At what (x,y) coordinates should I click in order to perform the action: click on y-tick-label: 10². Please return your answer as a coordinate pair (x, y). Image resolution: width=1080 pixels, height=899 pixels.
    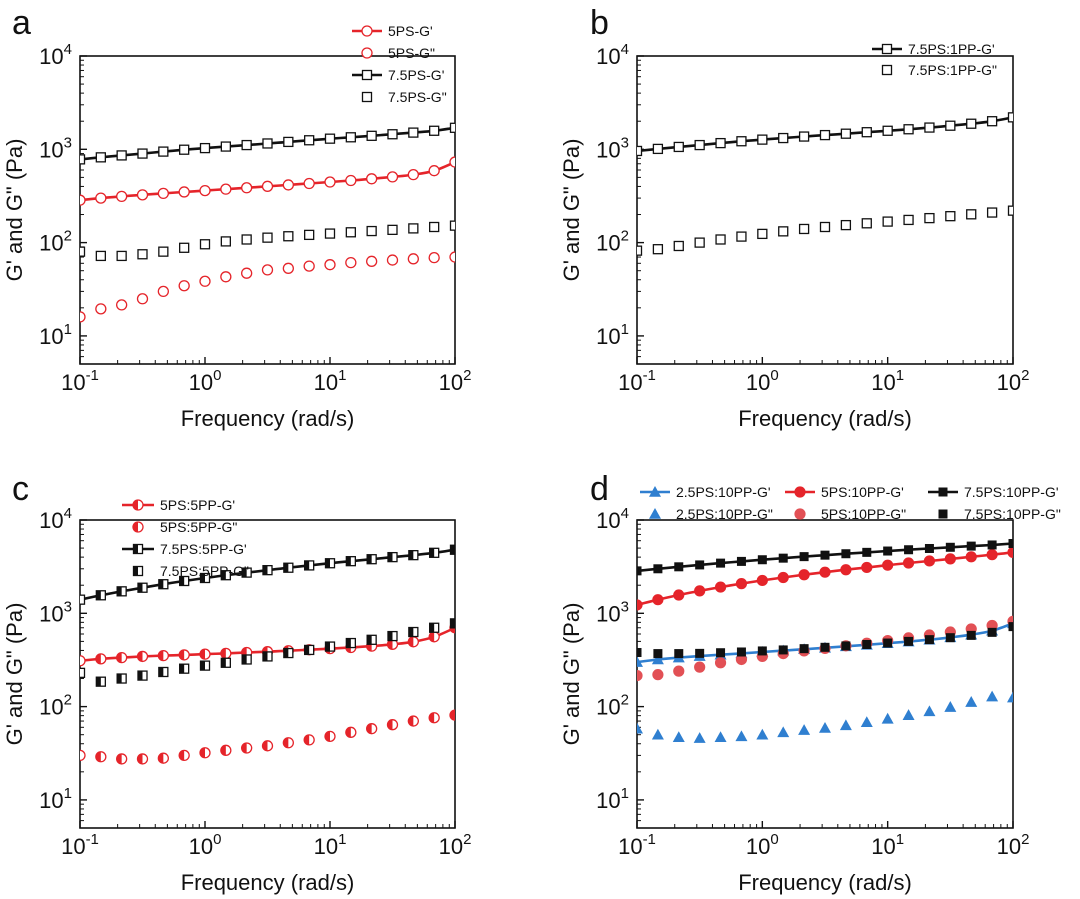
    Looking at the image, I should click on (612, 706).